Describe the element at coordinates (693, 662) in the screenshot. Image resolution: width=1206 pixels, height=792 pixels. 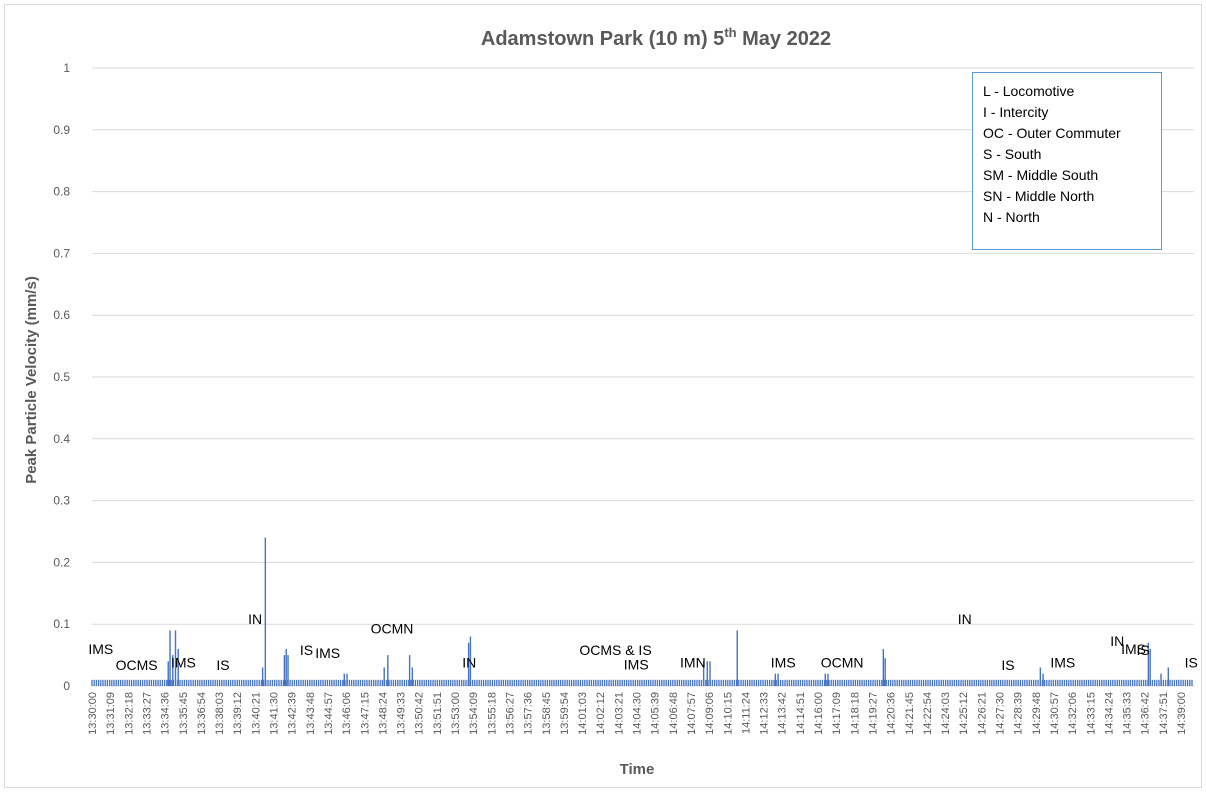
I see `event-annotation: IMN` at that location.